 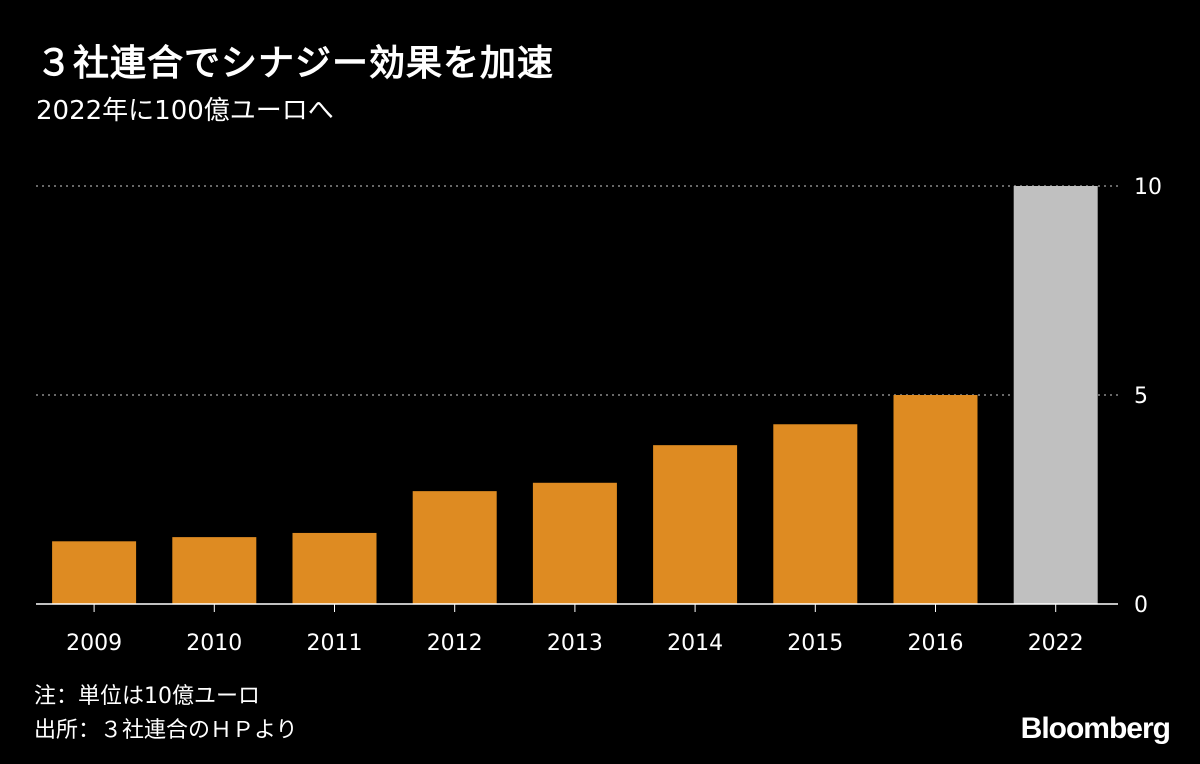 What do you see at coordinates (94, 643) in the screenshot?
I see `x-tick-label: 2009` at bounding box center [94, 643].